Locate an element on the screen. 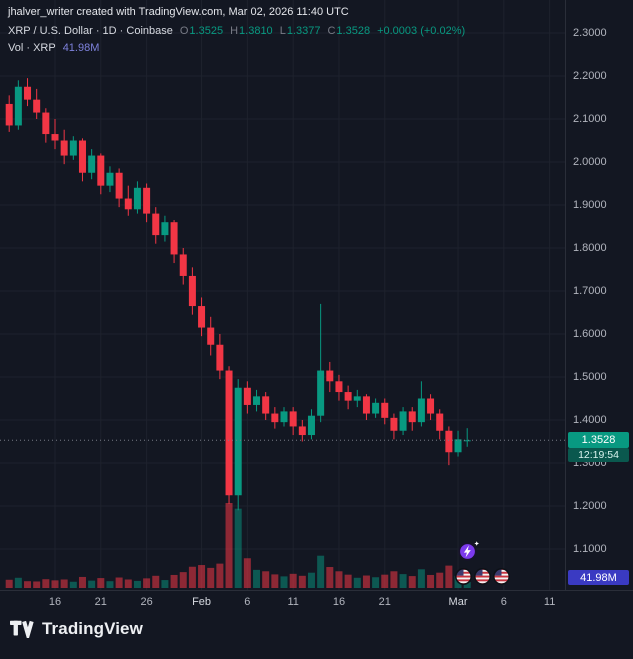 This screenshot has width=633, height=659. lightning-event-icon is located at coordinates (469, 551).